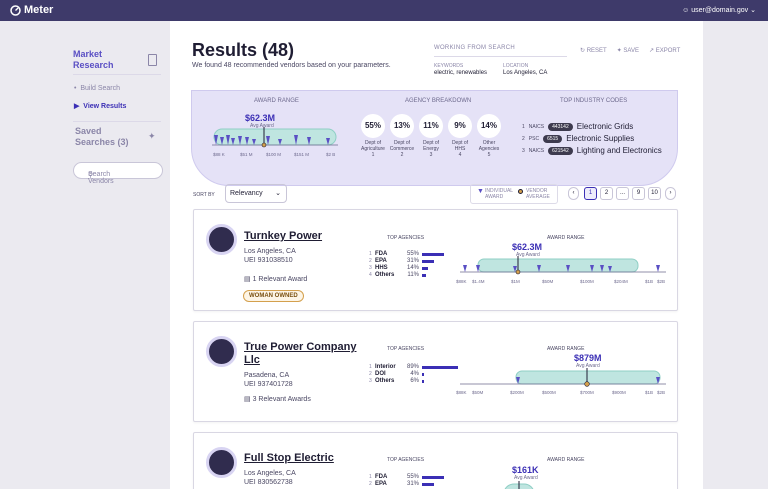 This screenshot has width=768, height=489. Describe the element at coordinates (31, 10) in the screenshot. I see `app-logo: Meter` at that location.